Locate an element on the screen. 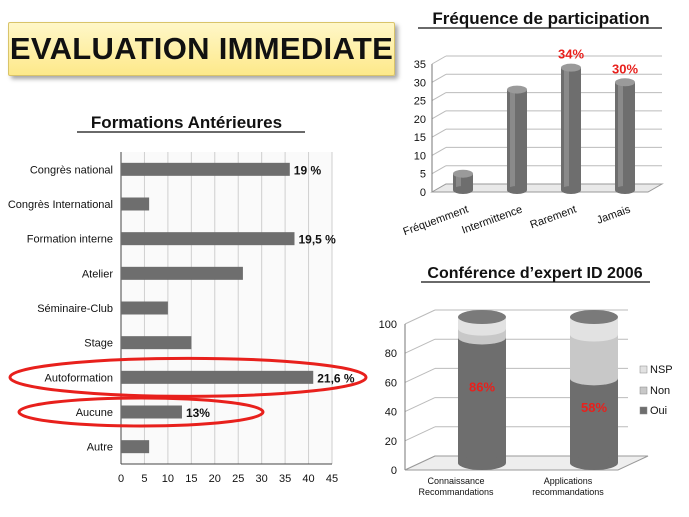 The image size is (689, 517). chart3-legend-label: Oui is located at coordinates (658, 411).